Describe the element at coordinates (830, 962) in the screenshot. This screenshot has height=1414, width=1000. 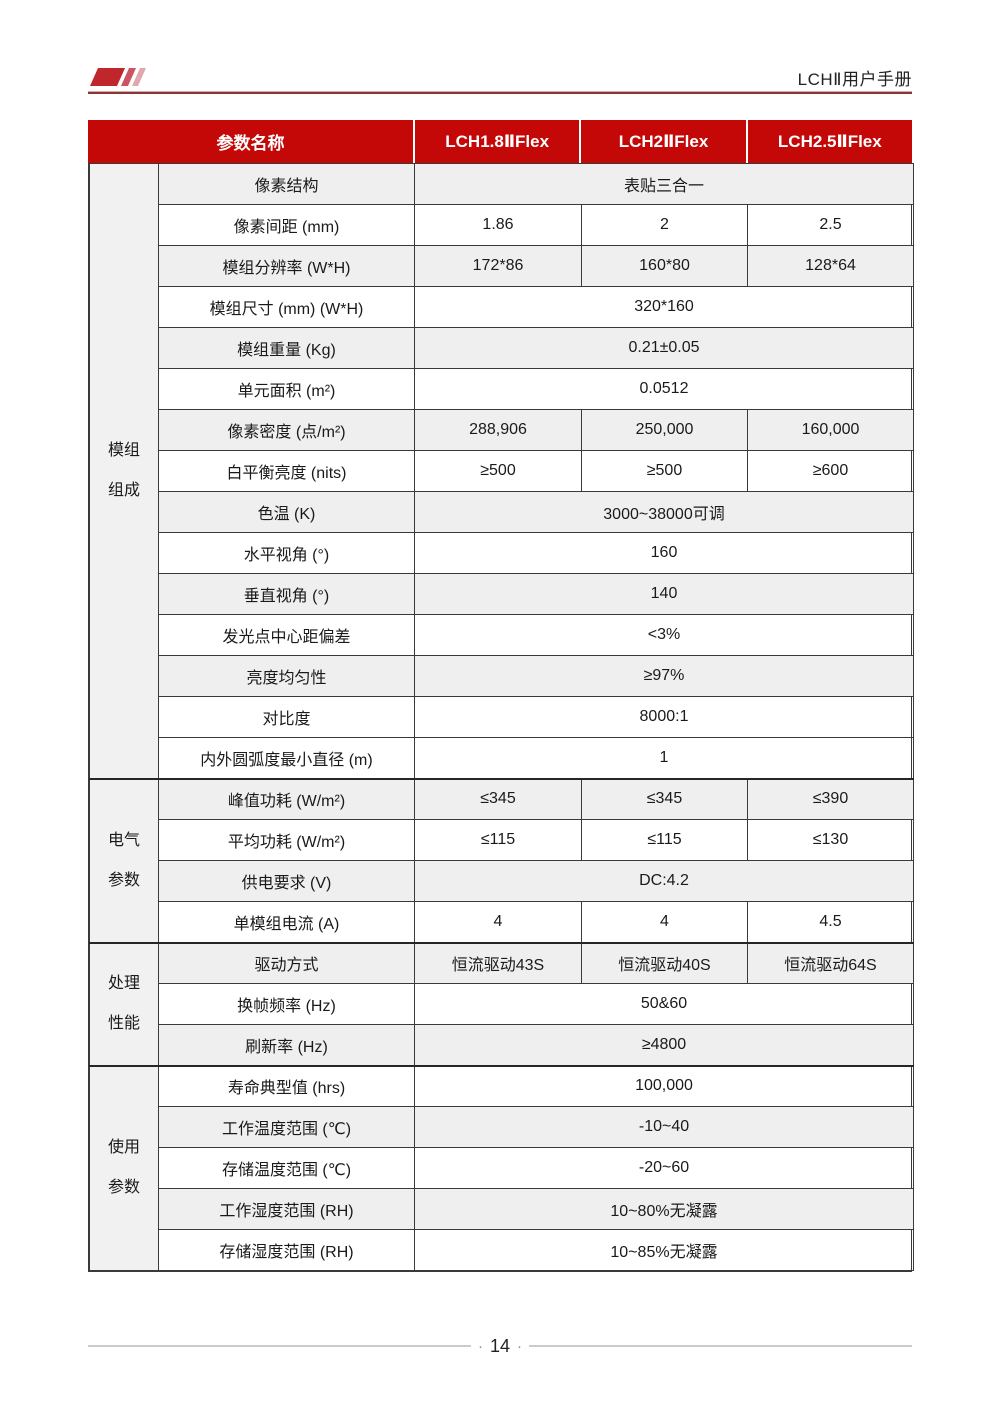
I see `value-cell: 恒流驱动64S` at that location.